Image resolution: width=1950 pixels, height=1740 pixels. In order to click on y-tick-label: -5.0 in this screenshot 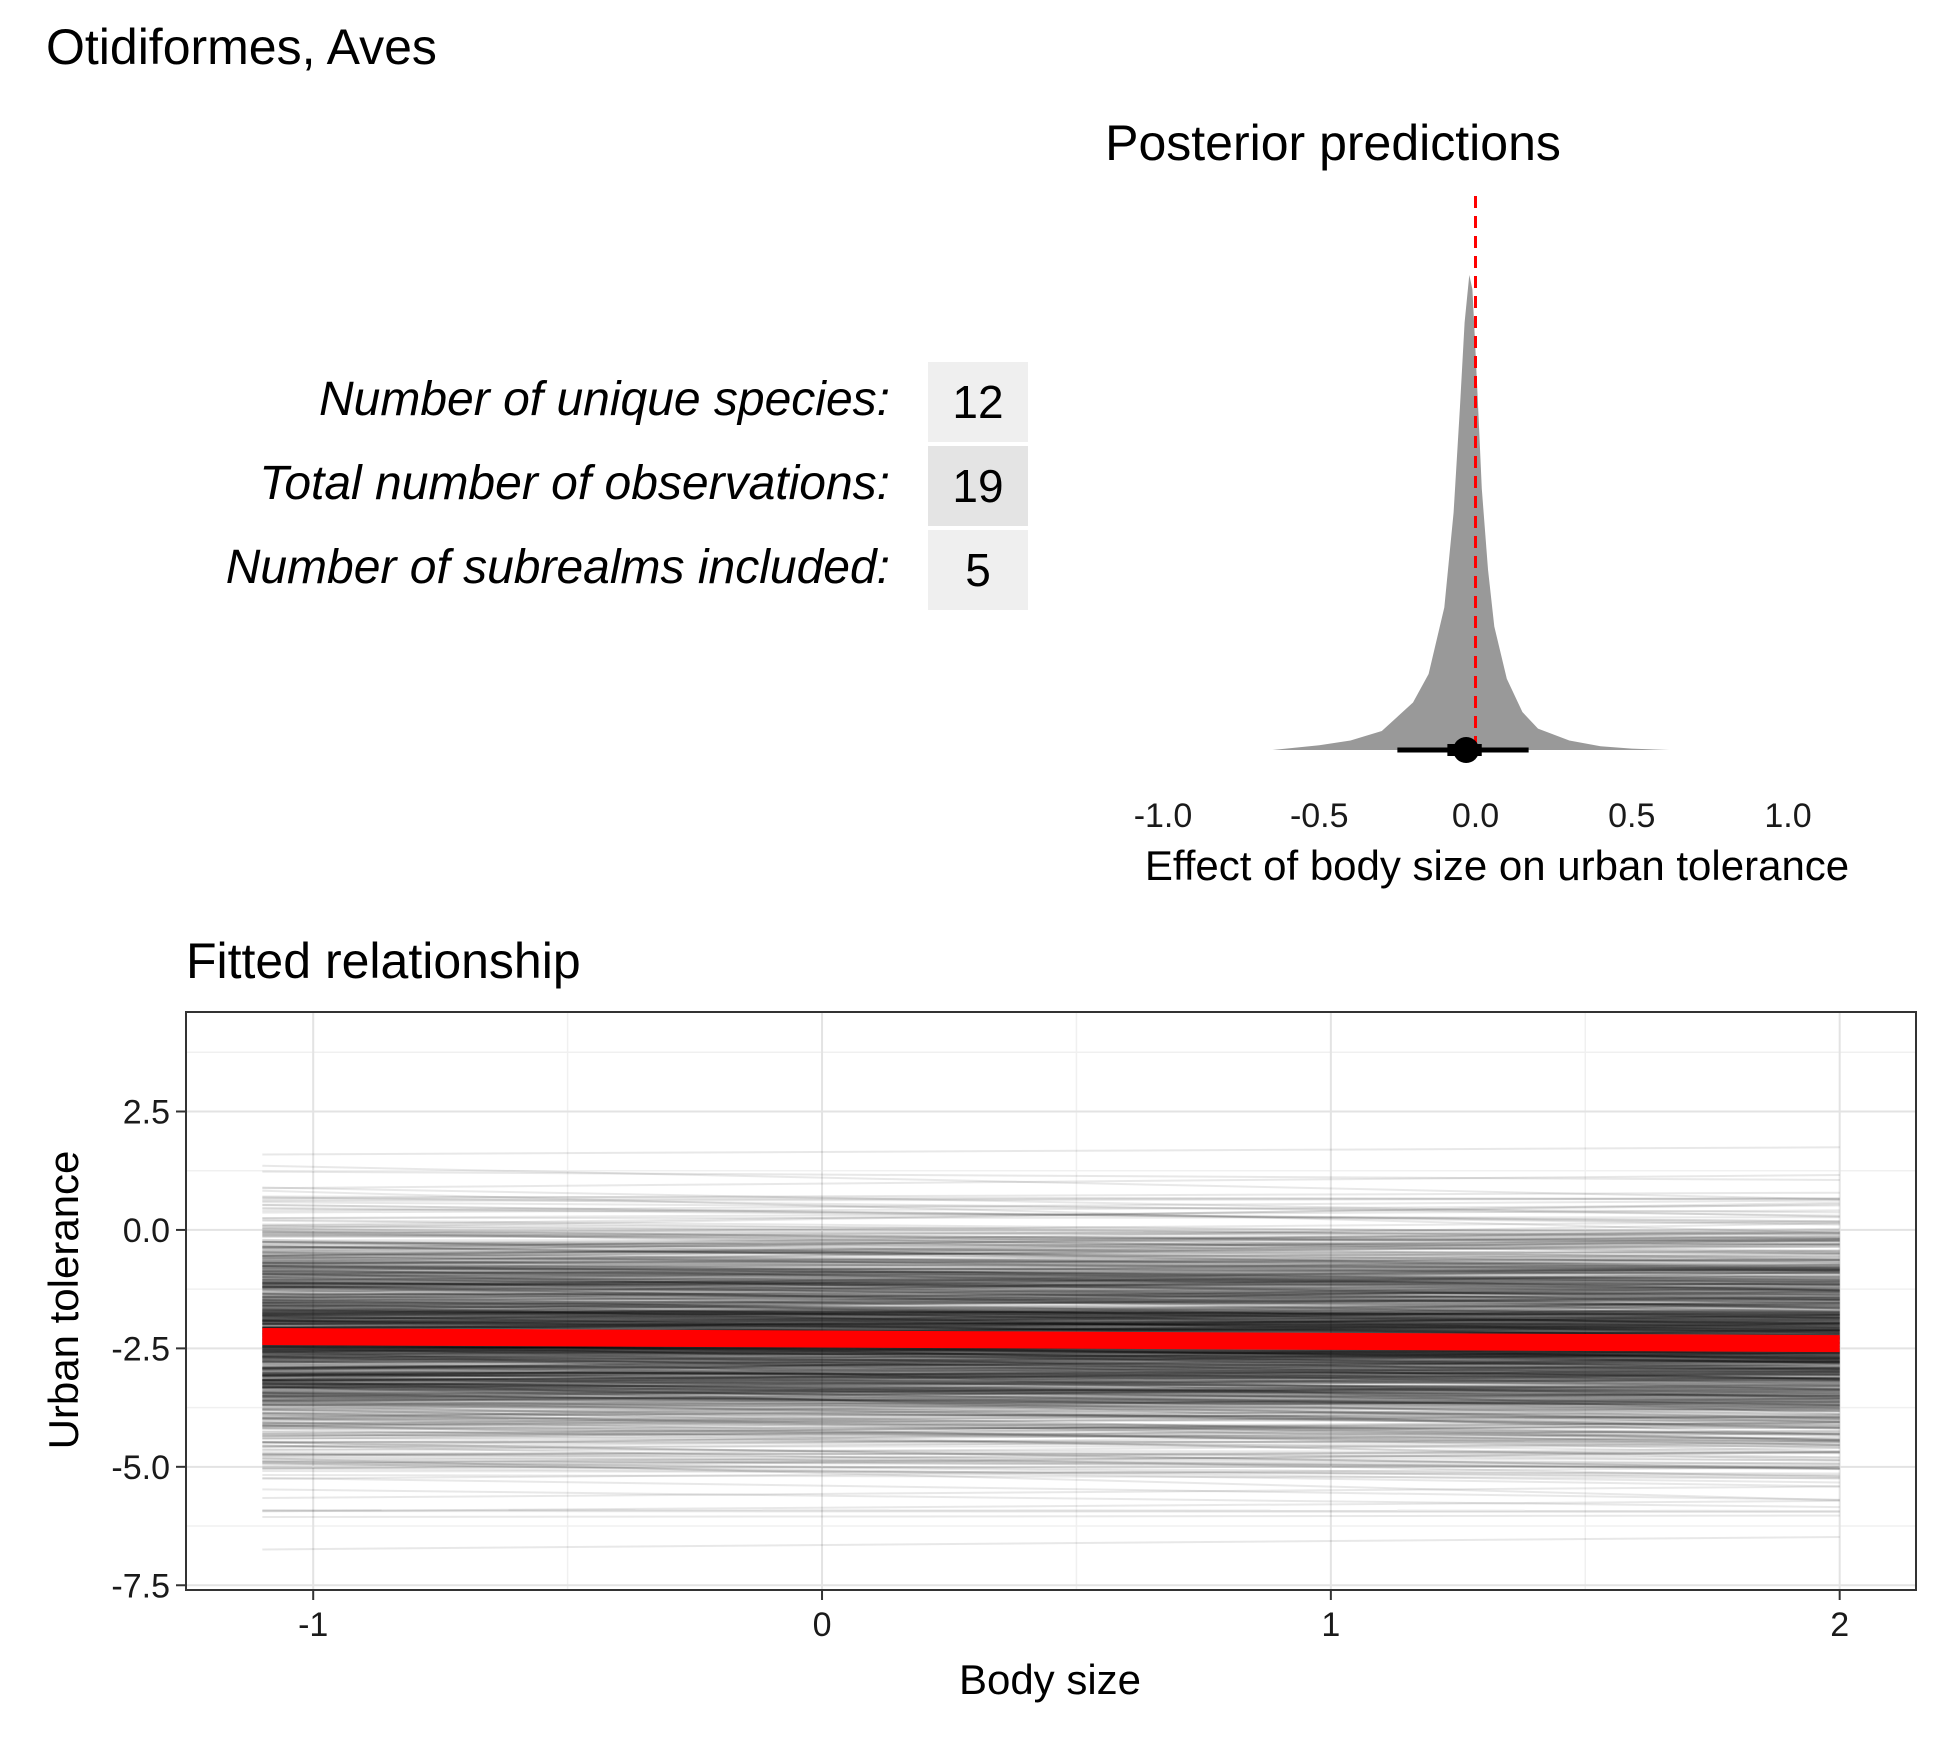, I will do `click(140, 1468)`.